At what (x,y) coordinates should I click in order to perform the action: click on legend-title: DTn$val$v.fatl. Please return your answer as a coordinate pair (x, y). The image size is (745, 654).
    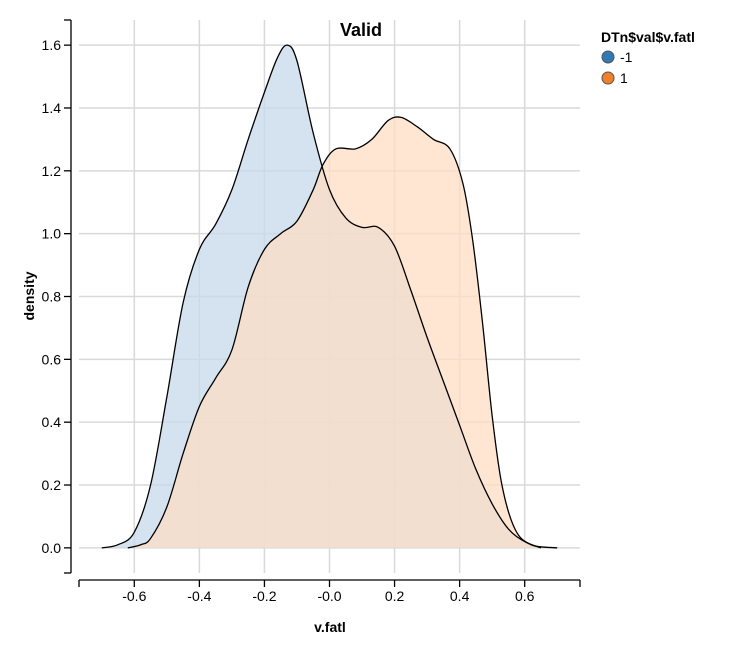
    Looking at the image, I should click on (648, 37).